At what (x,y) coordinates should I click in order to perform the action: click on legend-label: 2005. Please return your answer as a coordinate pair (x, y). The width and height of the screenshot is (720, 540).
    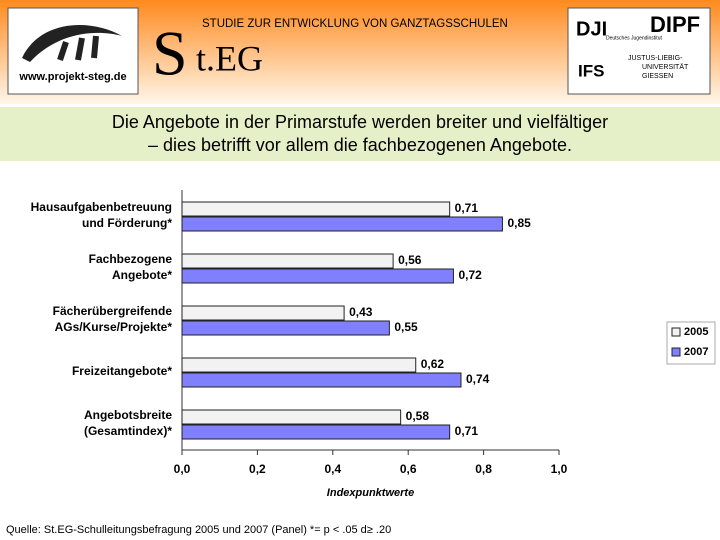
    Looking at the image, I should click on (696, 332).